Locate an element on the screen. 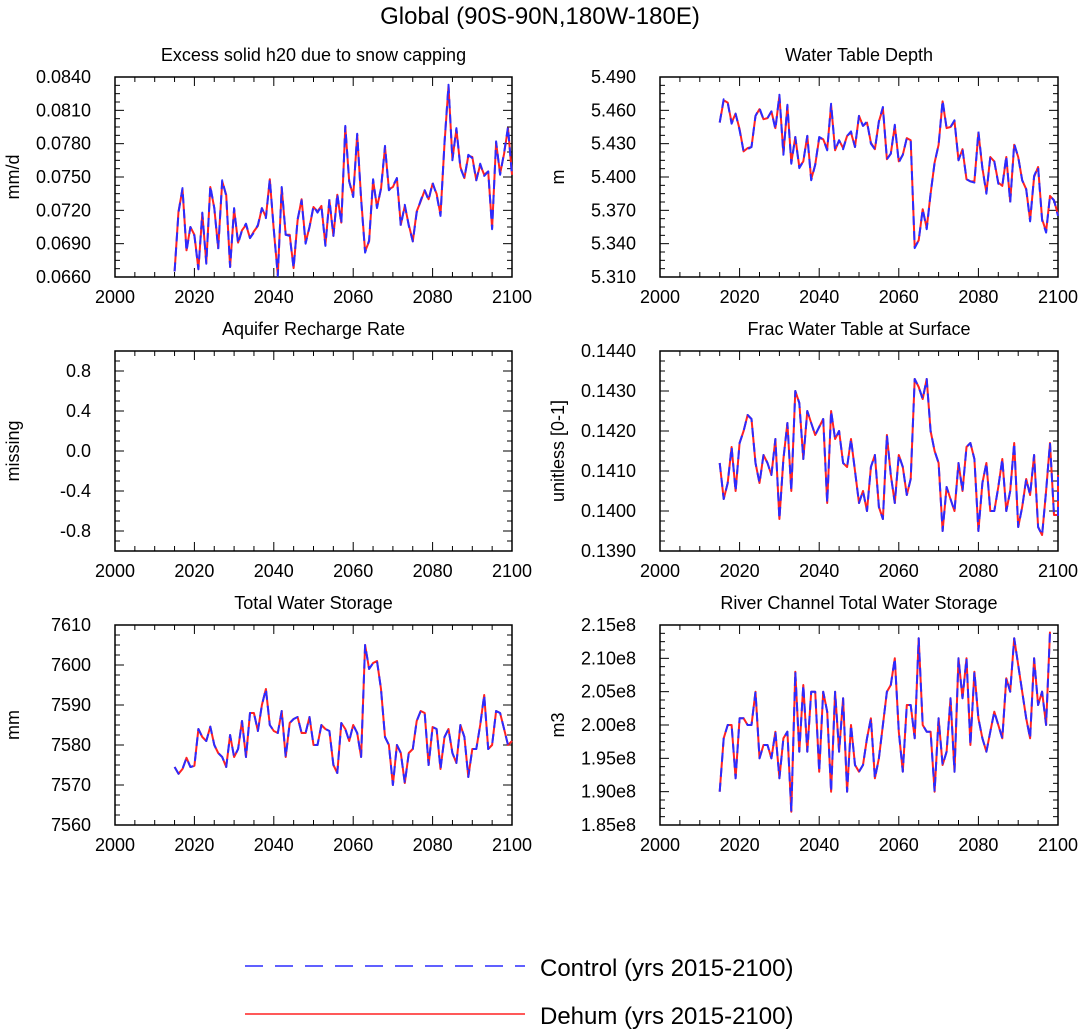  legend-dehum-label: Dehum (yrs 2015-2100) is located at coordinates (666, 1016).